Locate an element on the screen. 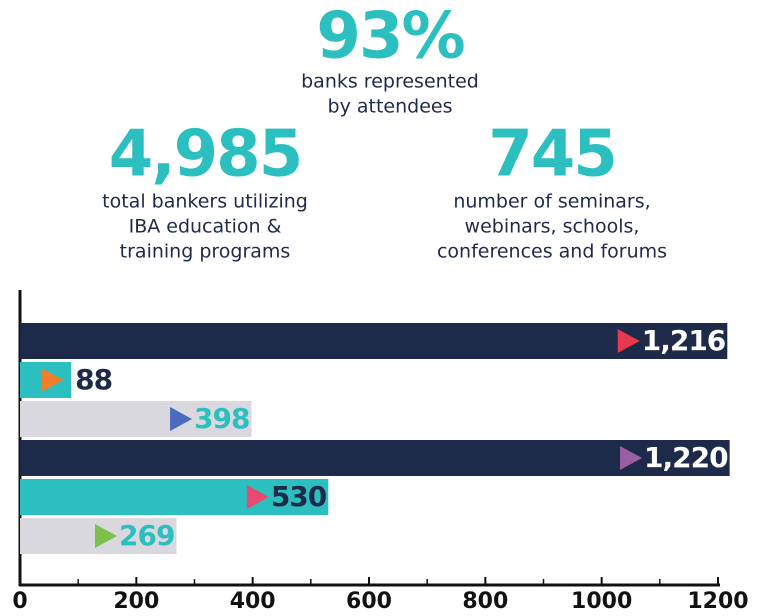 This screenshot has height=616, width=764. x-tick-label: 600 is located at coordinates (369, 601).